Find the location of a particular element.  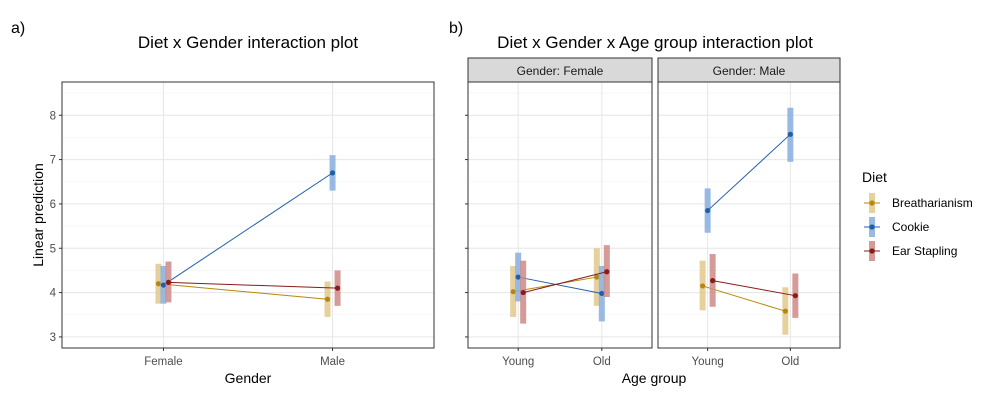

chart-b-male-cookie-line is located at coordinates (749, 172).